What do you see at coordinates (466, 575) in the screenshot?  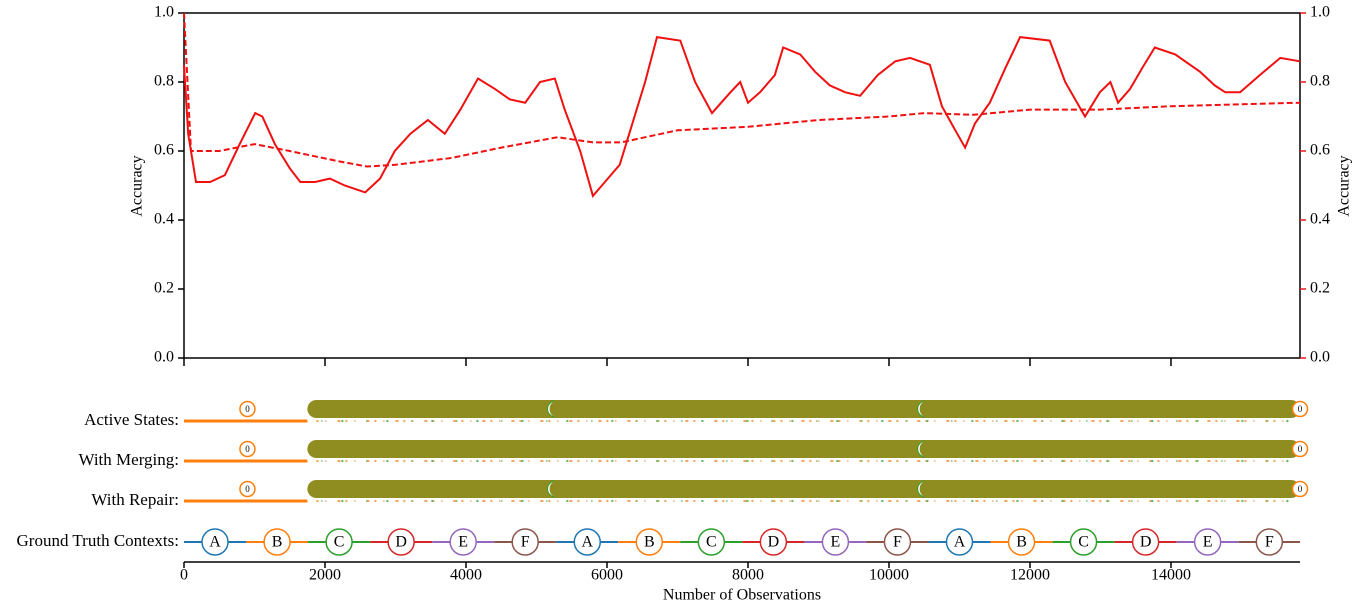 I see `x-tick-label: 4000` at bounding box center [466, 575].